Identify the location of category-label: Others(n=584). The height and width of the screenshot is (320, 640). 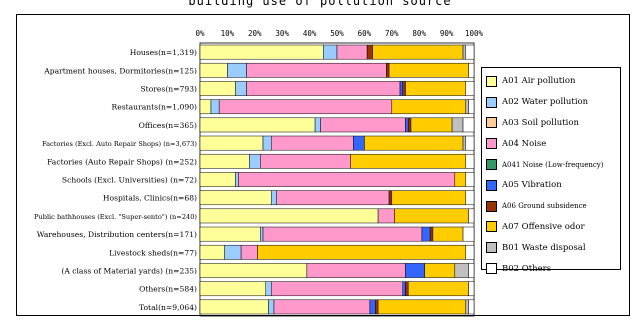
(168, 289).